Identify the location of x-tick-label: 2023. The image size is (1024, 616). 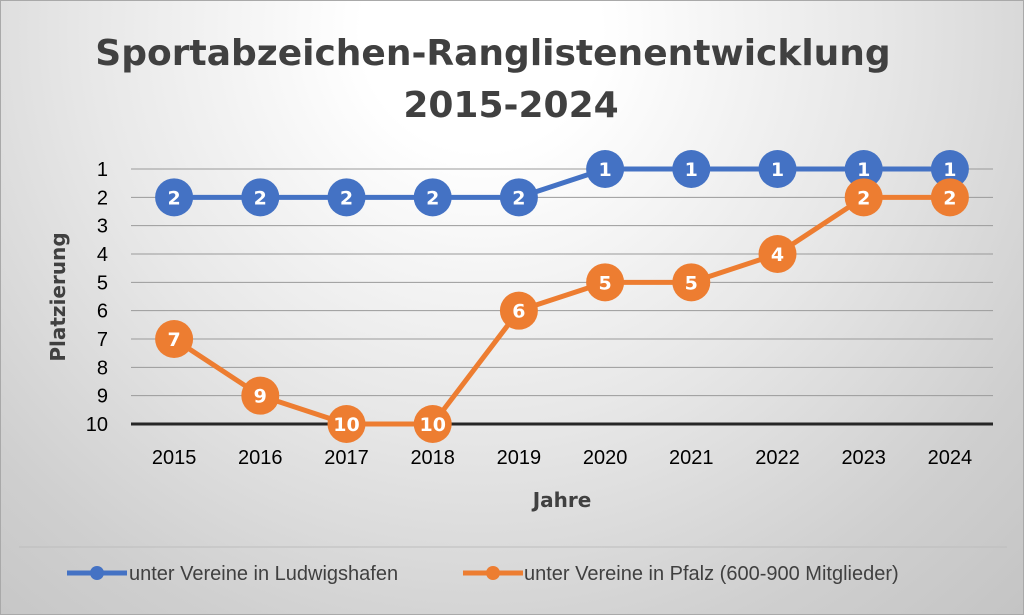
(863, 458).